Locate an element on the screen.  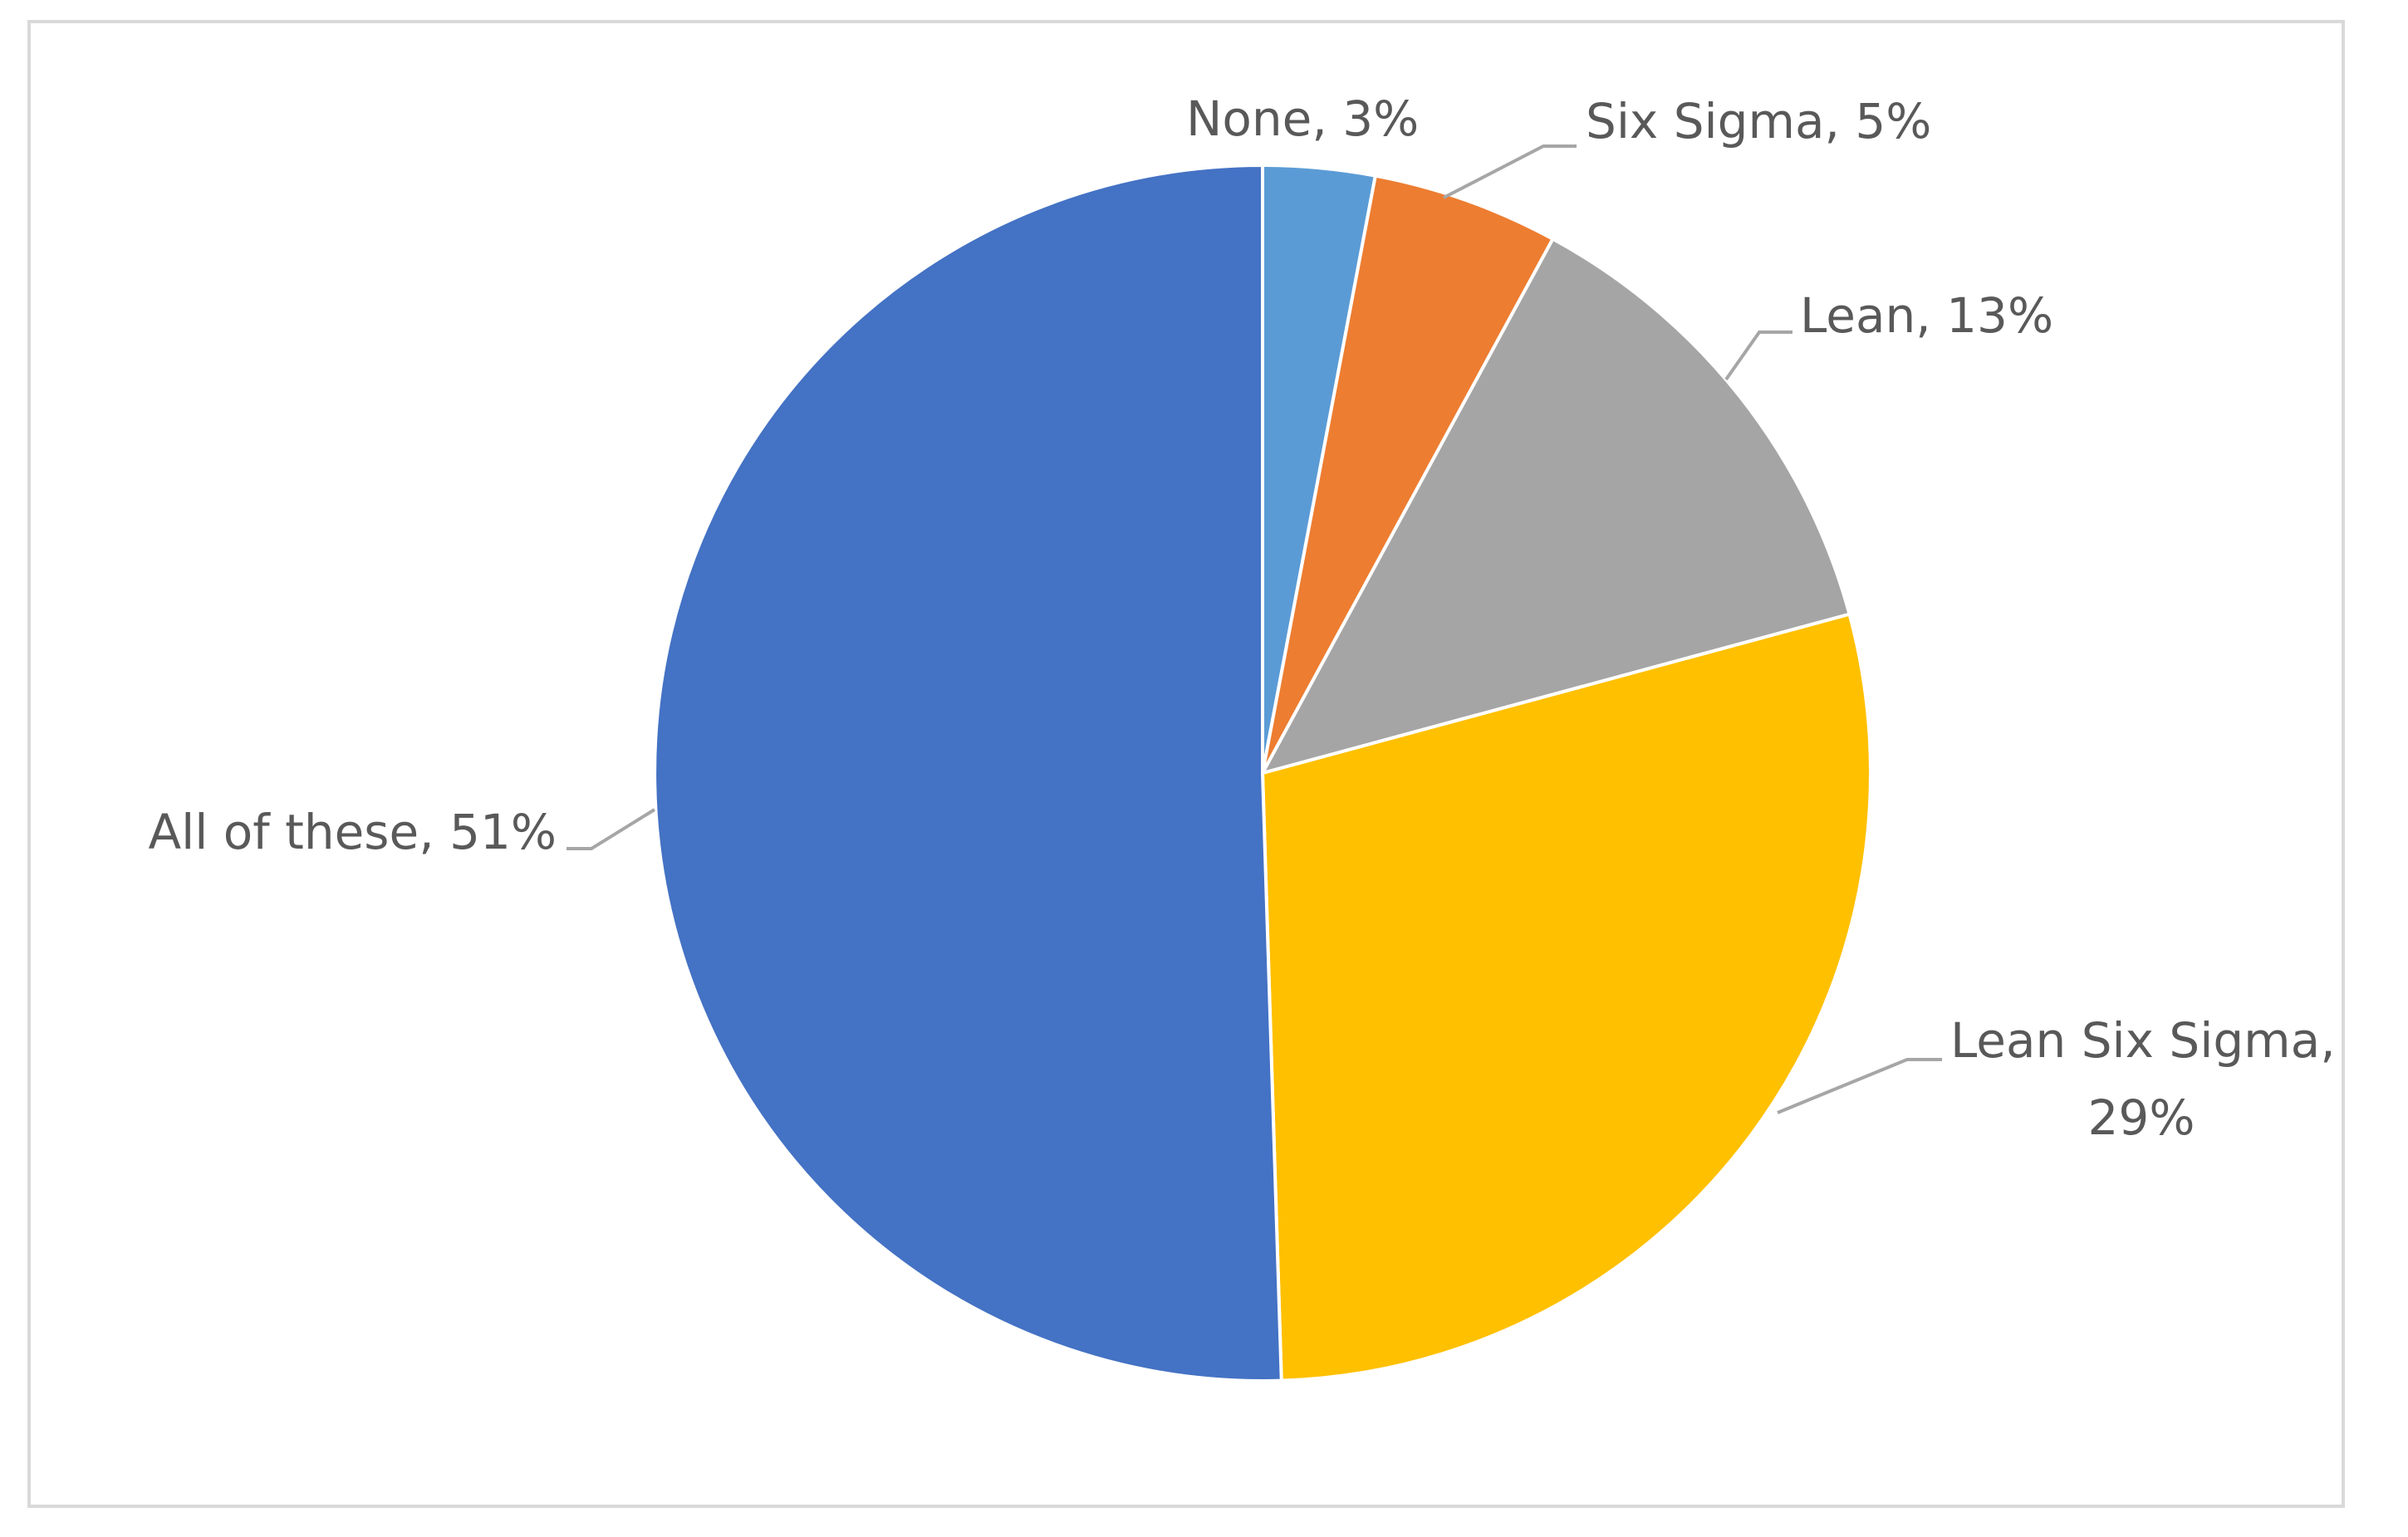
data-label-six-sigma: Six Sigma, 5% is located at coordinates (1759, 121).